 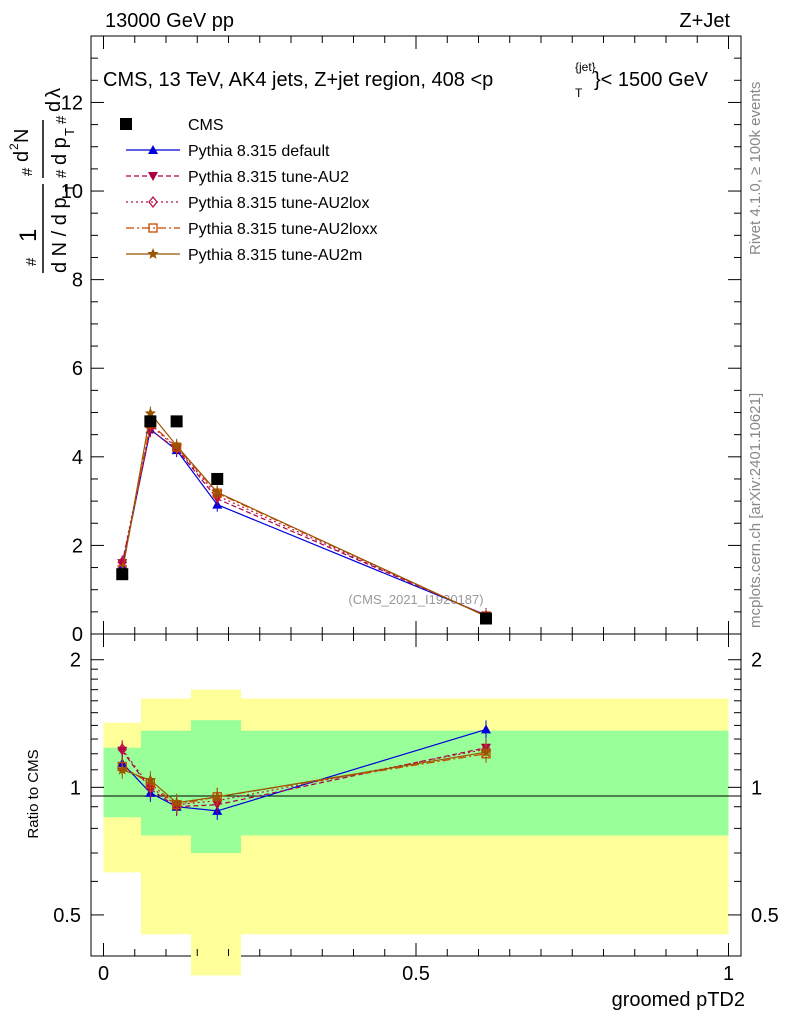 I want to click on x-tick-label: 0, so click(x=103, y=974).